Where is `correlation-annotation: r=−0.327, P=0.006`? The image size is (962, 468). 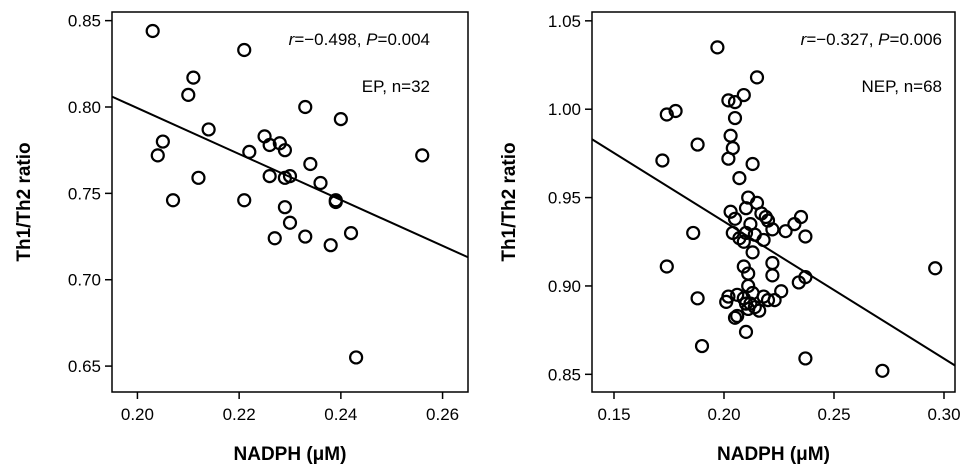 correlation-annotation: r=−0.327, P=0.006 is located at coordinates (871, 39).